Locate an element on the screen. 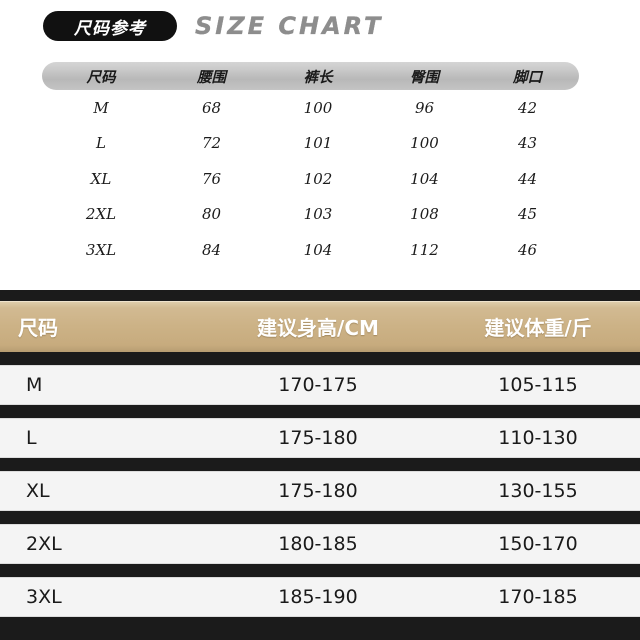 The image size is (640, 640). cell-weight: 105-115 is located at coordinates (538, 385).